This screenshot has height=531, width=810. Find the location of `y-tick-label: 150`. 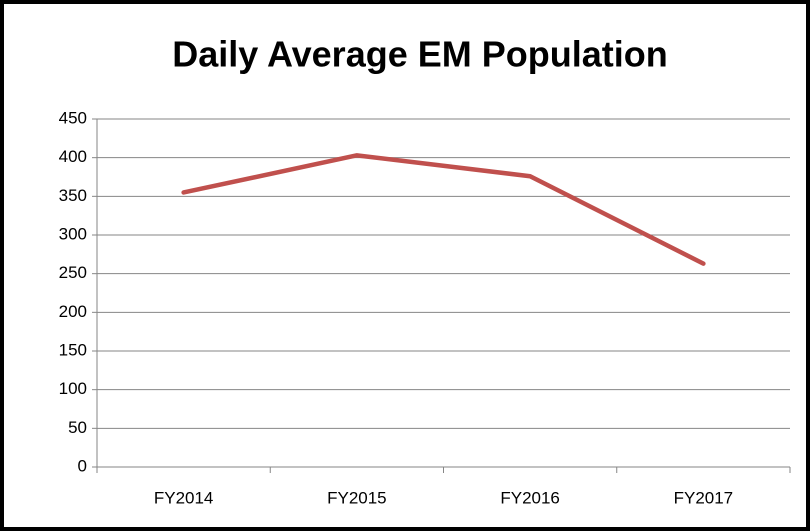

y-tick-label: 150 is located at coordinates (73, 349).